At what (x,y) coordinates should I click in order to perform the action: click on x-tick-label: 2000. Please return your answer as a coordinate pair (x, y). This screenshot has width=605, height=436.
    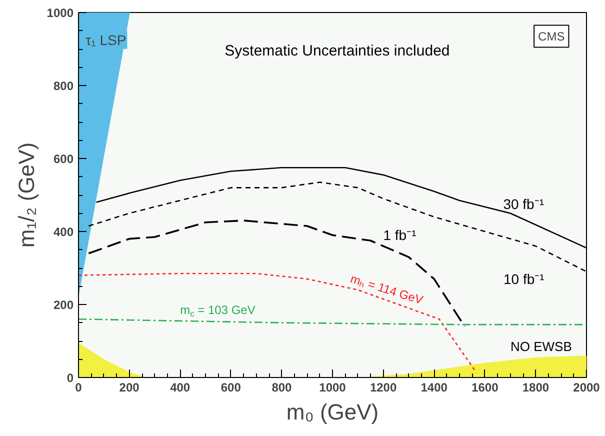
    Looking at the image, I should click on (586, 387).